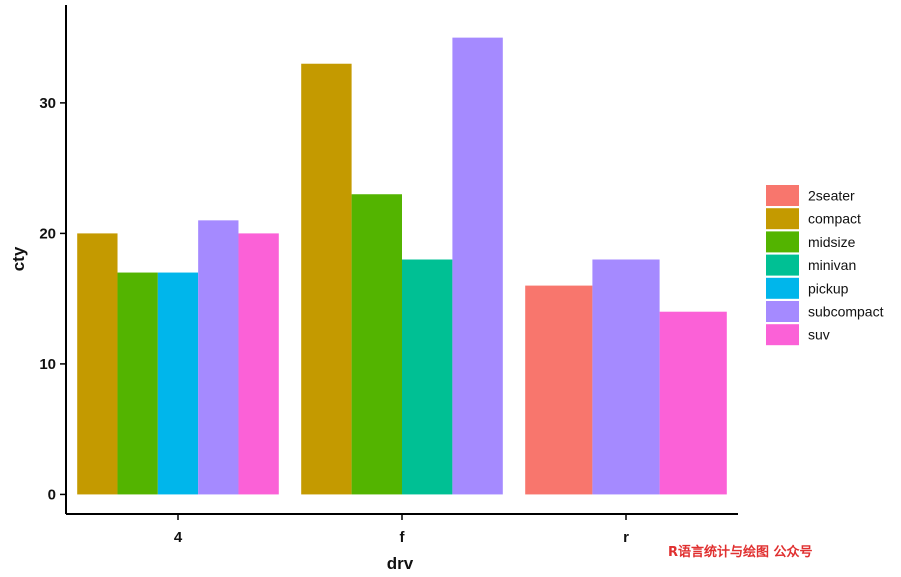  I want to click on x-ticks: 4 f r, so click(401, 530).